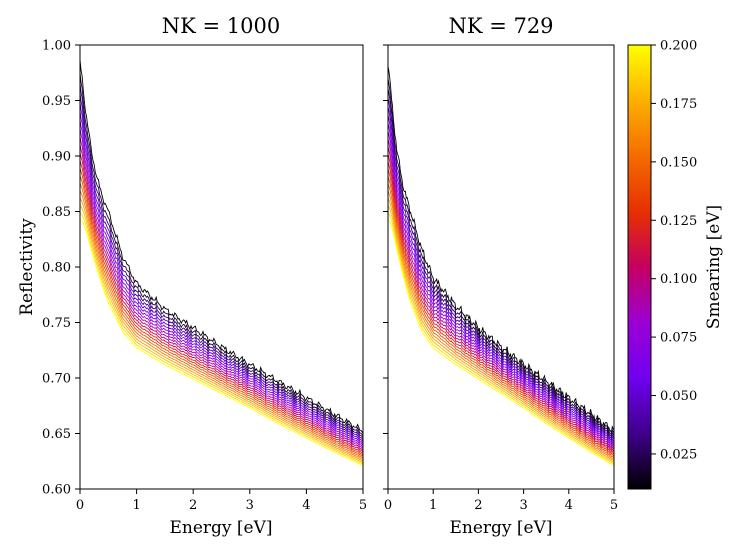 This screenshot has width=741, height=556. I want to click on y-tick-label: 0.85, so click(56, 212).